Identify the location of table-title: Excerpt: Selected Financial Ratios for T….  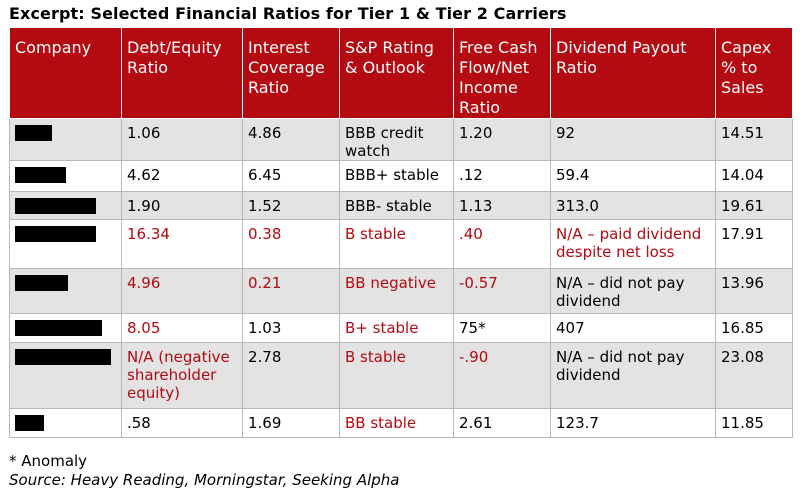
(288, 13).